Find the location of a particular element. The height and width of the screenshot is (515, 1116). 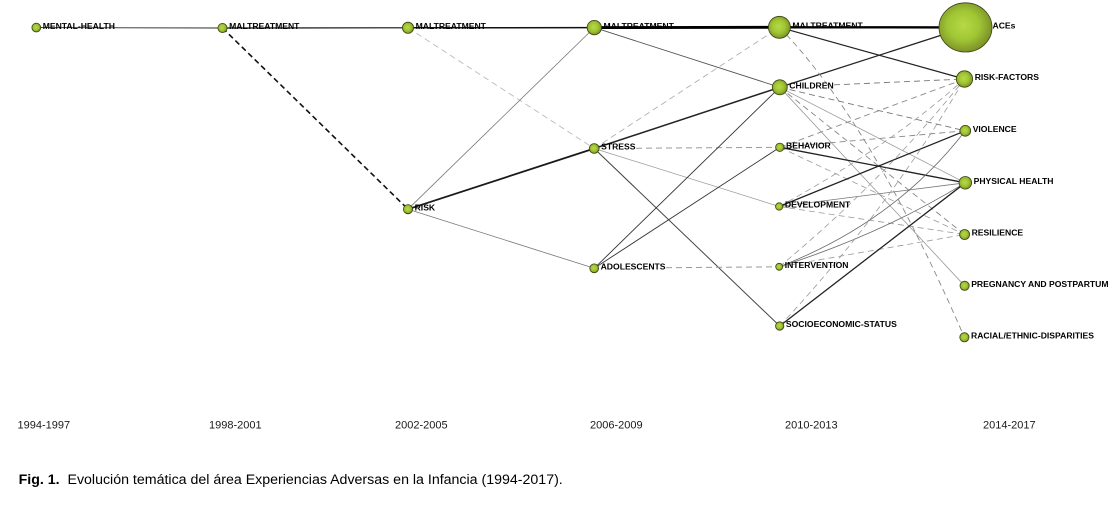

svg-text: RISK-FACTORS is located at coordinates (1007, 77).